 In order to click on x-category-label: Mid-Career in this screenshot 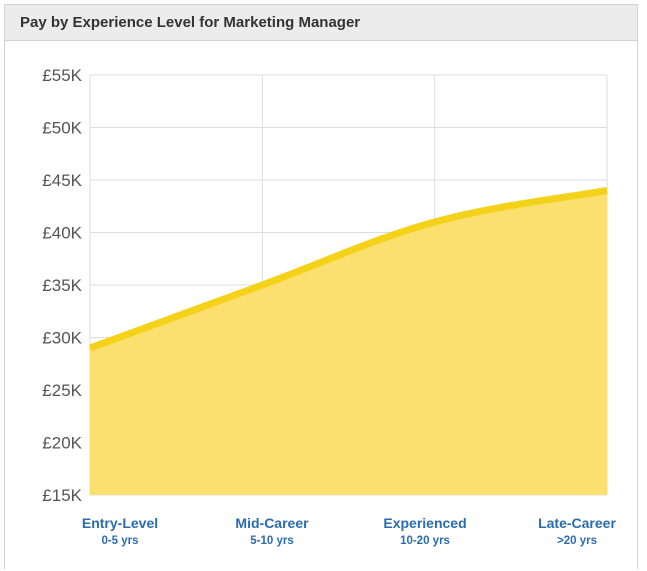, I will do `click(272, 523)`.